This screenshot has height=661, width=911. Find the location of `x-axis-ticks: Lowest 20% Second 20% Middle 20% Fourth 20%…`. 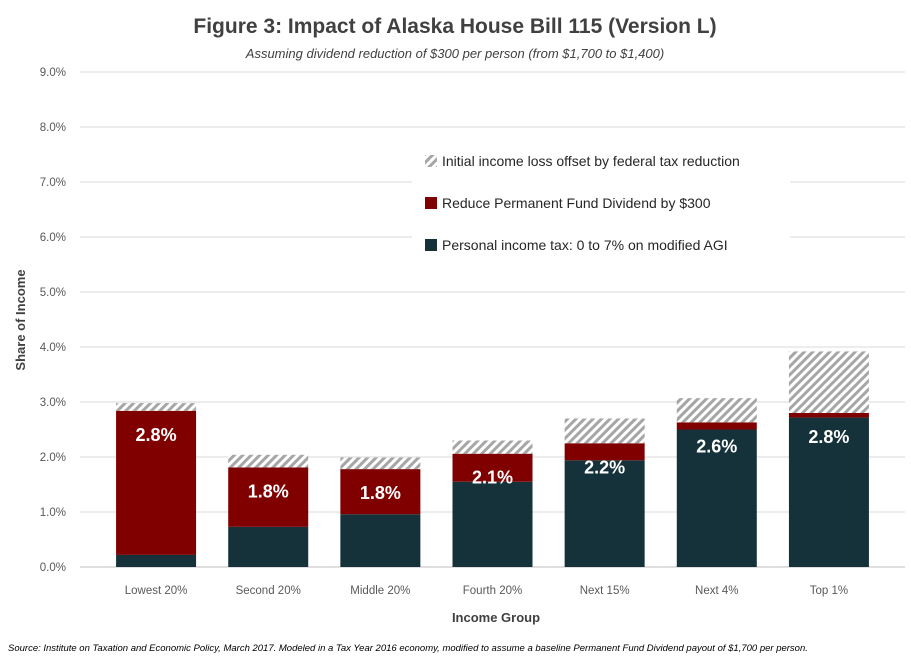

x-axis-ticks: Lowest 20% Second 20% Middle 20% Fourth 20%… is located at coordinates (486, 591).